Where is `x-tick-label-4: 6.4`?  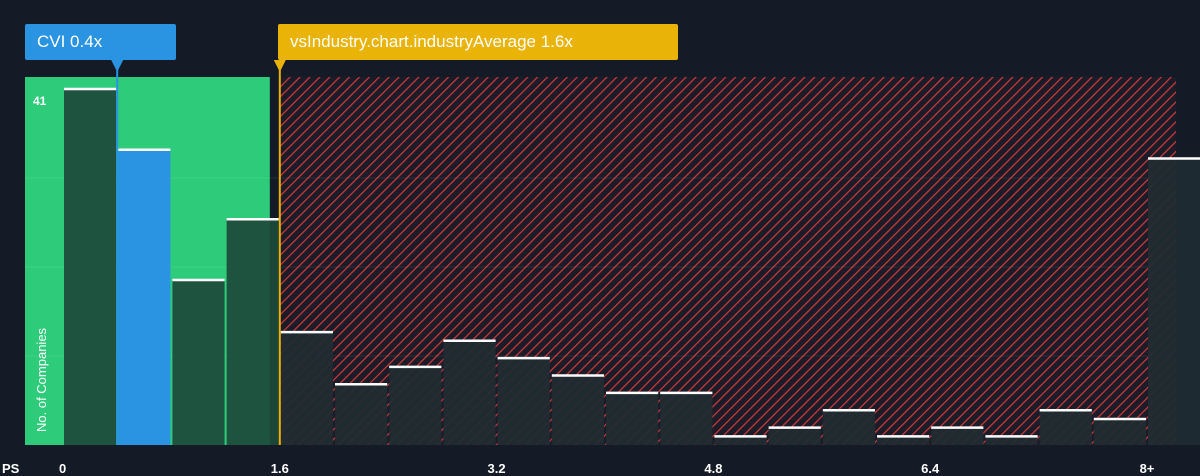 x-tick-label-4: 6.4 is located at coordinates (930, 468).